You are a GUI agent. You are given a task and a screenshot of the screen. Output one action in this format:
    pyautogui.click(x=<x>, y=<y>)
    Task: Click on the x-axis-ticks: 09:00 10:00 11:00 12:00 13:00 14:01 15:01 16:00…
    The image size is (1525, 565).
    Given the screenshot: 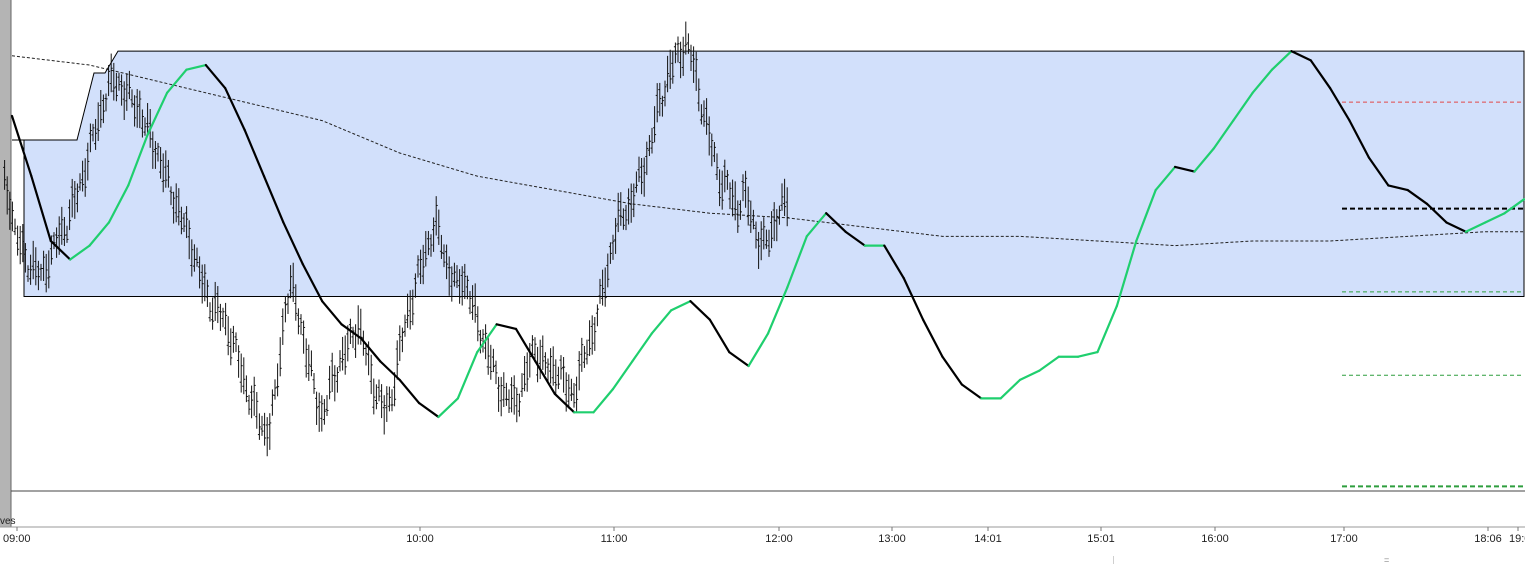 What is the action you would take?
    pyautogui.click(x=764, y=536)
    